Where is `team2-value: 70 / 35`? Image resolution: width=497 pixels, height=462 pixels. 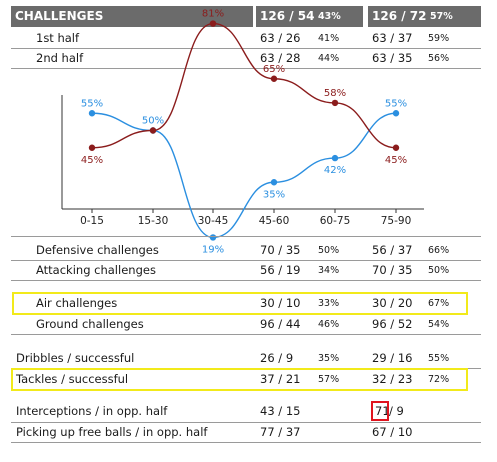
team2-value: 70 / 35 is located at coordinates (392, 270).